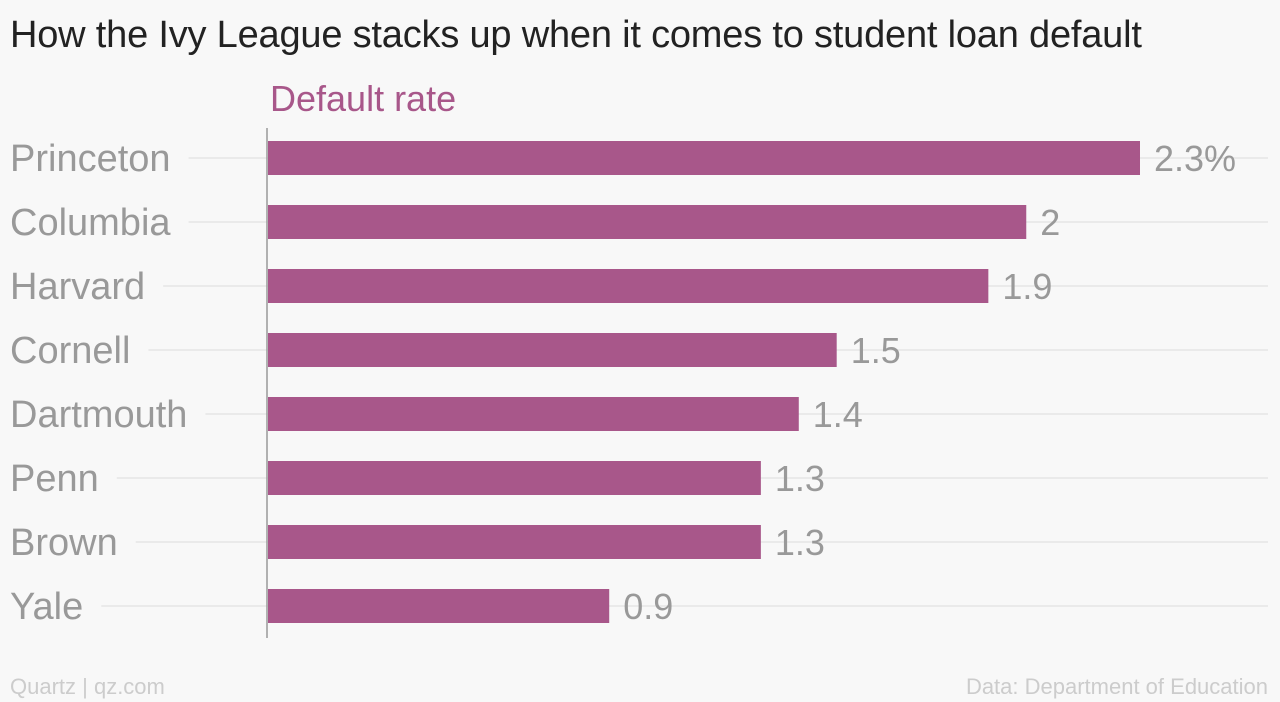 The width and height of the screenshot is (1280, 702). What do you see at coordinates (363, 98) in the screenshot?
I see `series-label: Default rate` at bounding box center [363, 98].